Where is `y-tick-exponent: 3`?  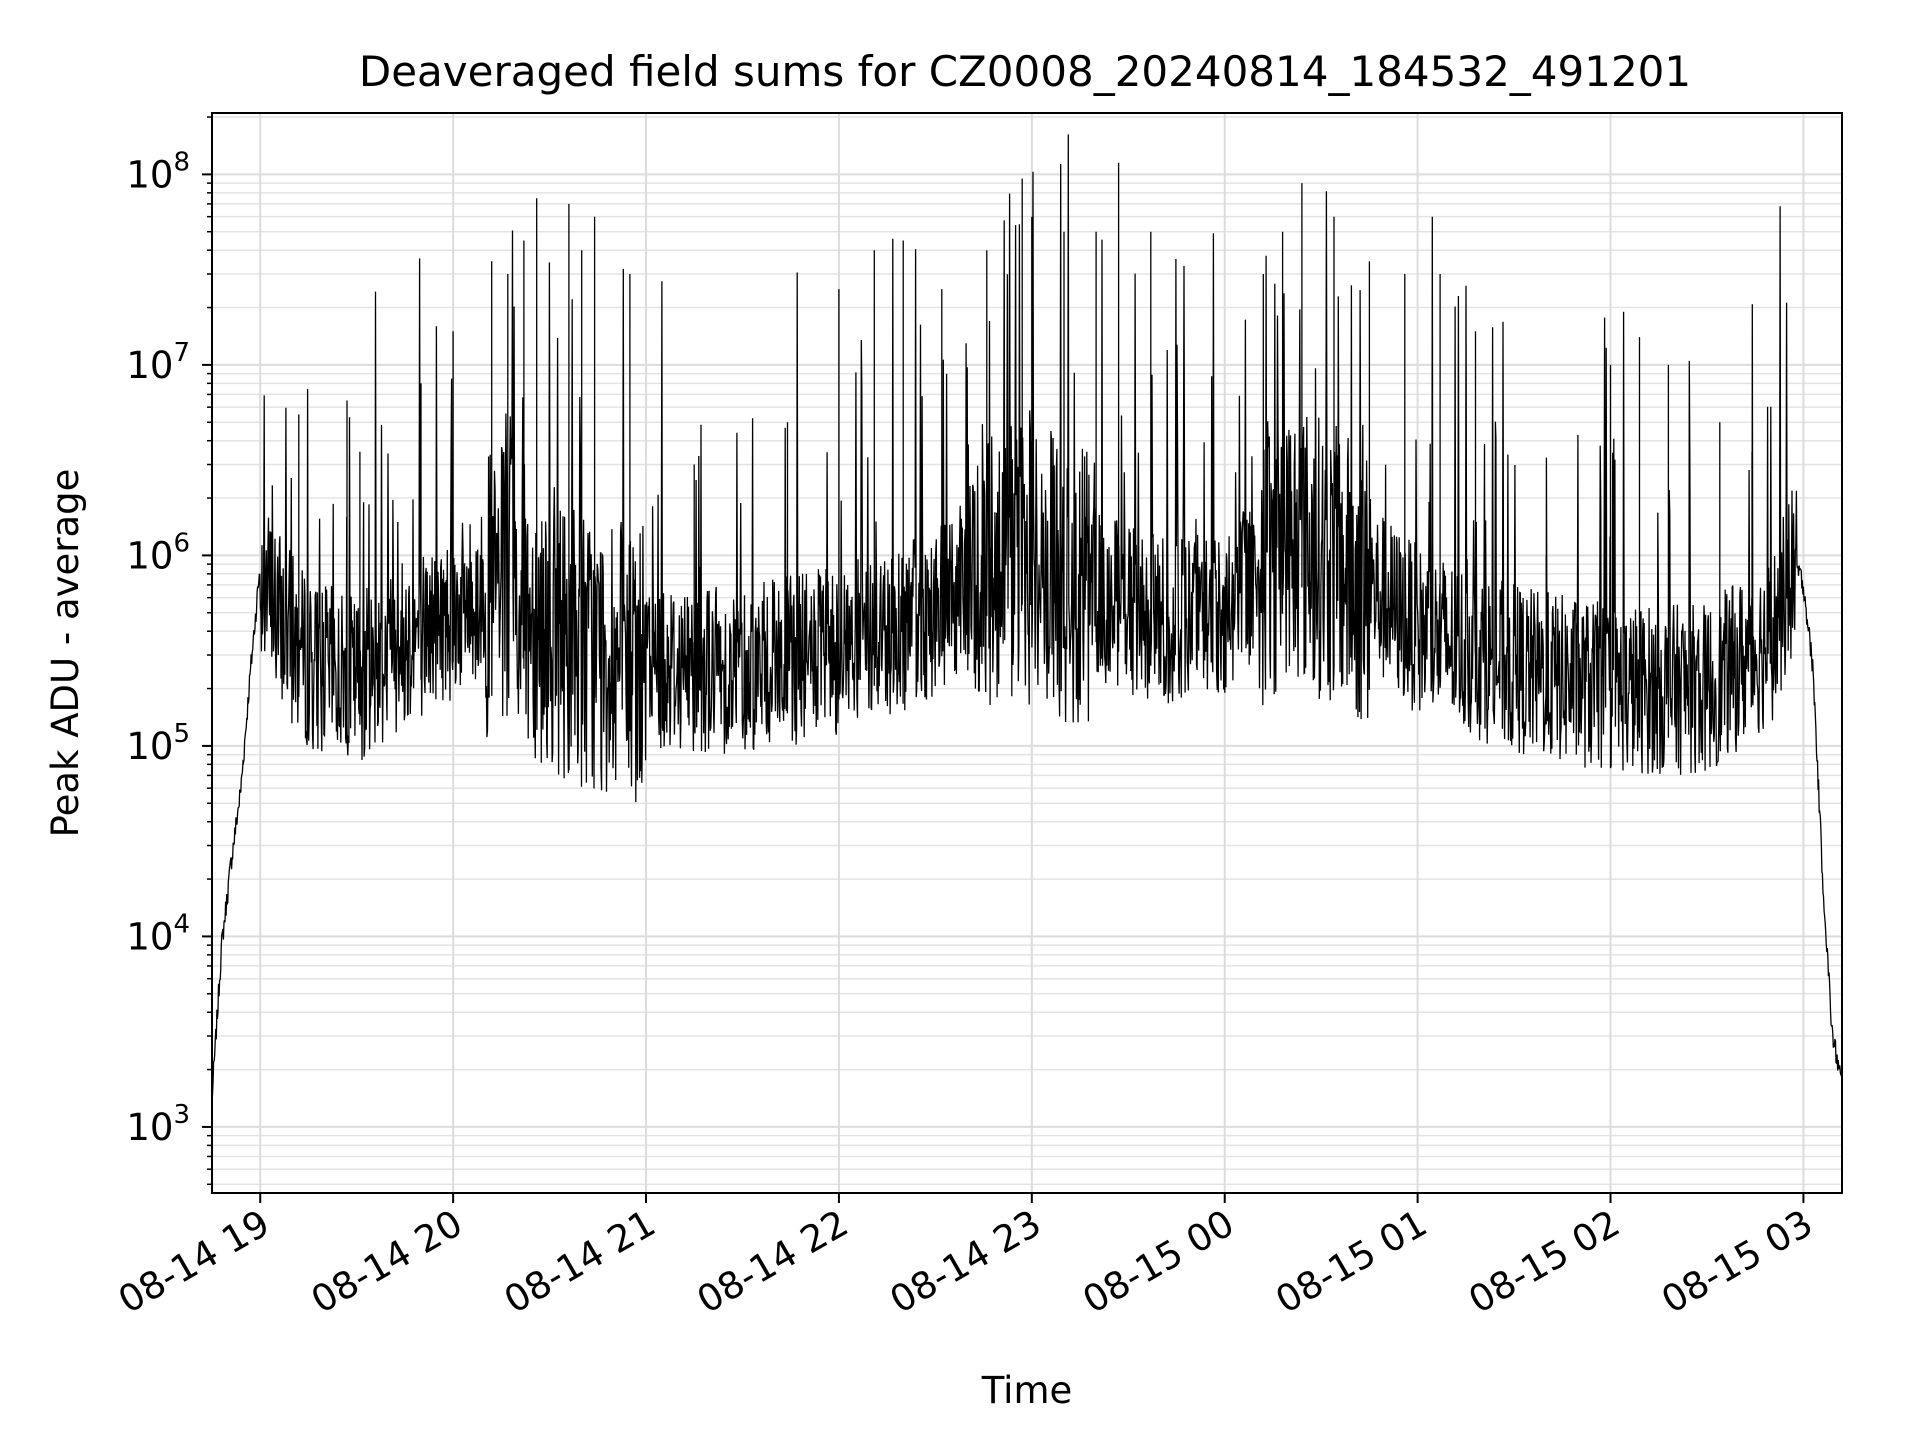 y-tick-exponent: 3 is located at coordinates (181, 1115).